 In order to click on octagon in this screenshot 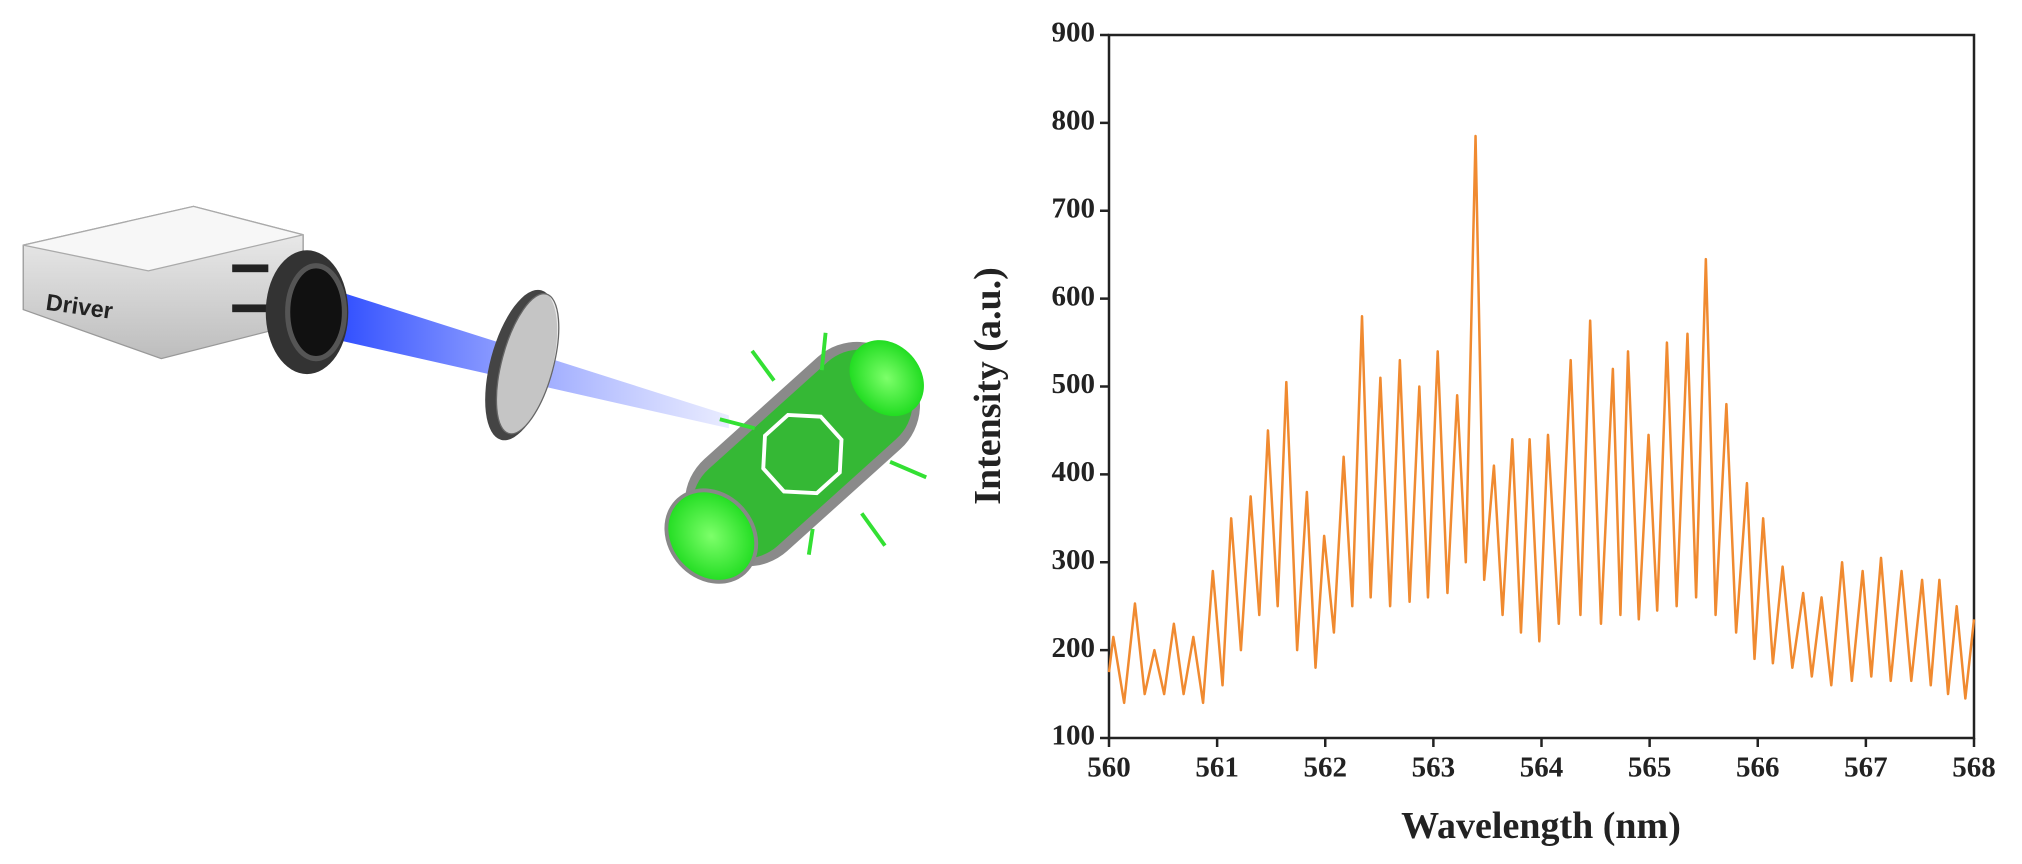, I will do `click(802, 454)`.